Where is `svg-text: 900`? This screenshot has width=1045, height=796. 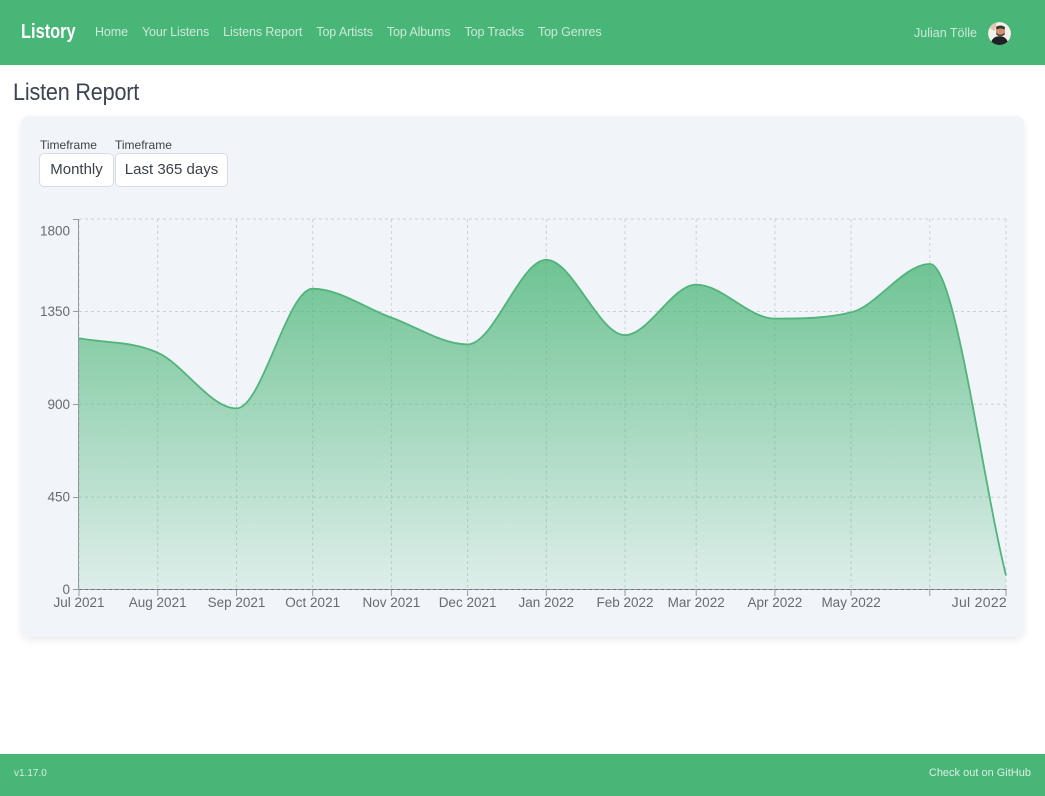
svg-text: 900 is located at coordinates (58, 404).